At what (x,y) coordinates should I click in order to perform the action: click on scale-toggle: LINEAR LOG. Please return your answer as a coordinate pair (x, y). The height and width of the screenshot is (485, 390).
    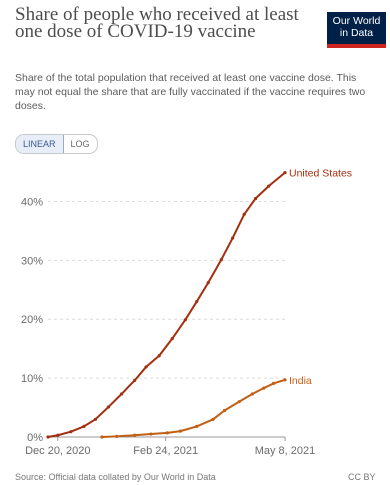
    Looking at the image, I should click on (56, 144).